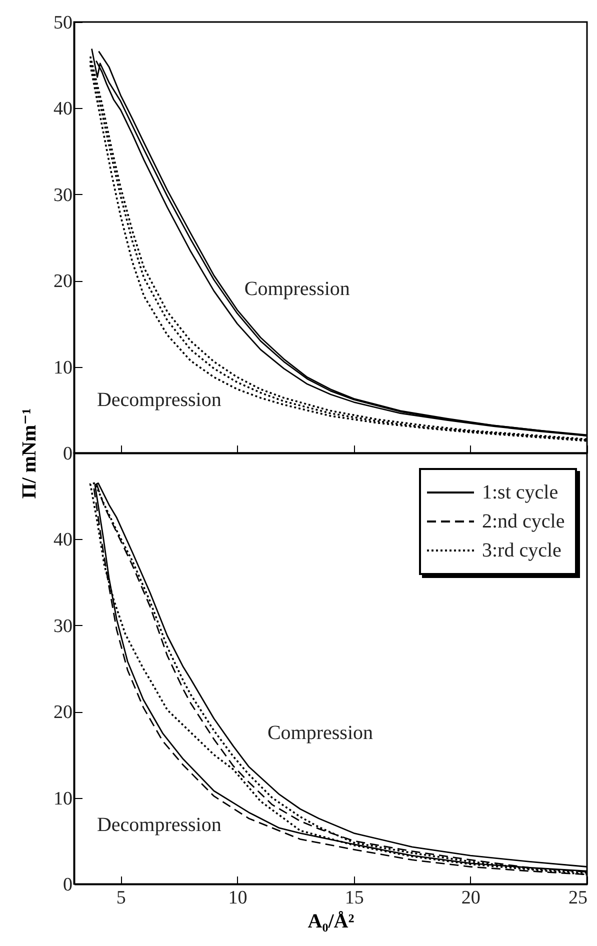 Image resolution: width=597 pixels, height=946 pixels. I want to click on y-tick-label: 50, so click(63, 23).